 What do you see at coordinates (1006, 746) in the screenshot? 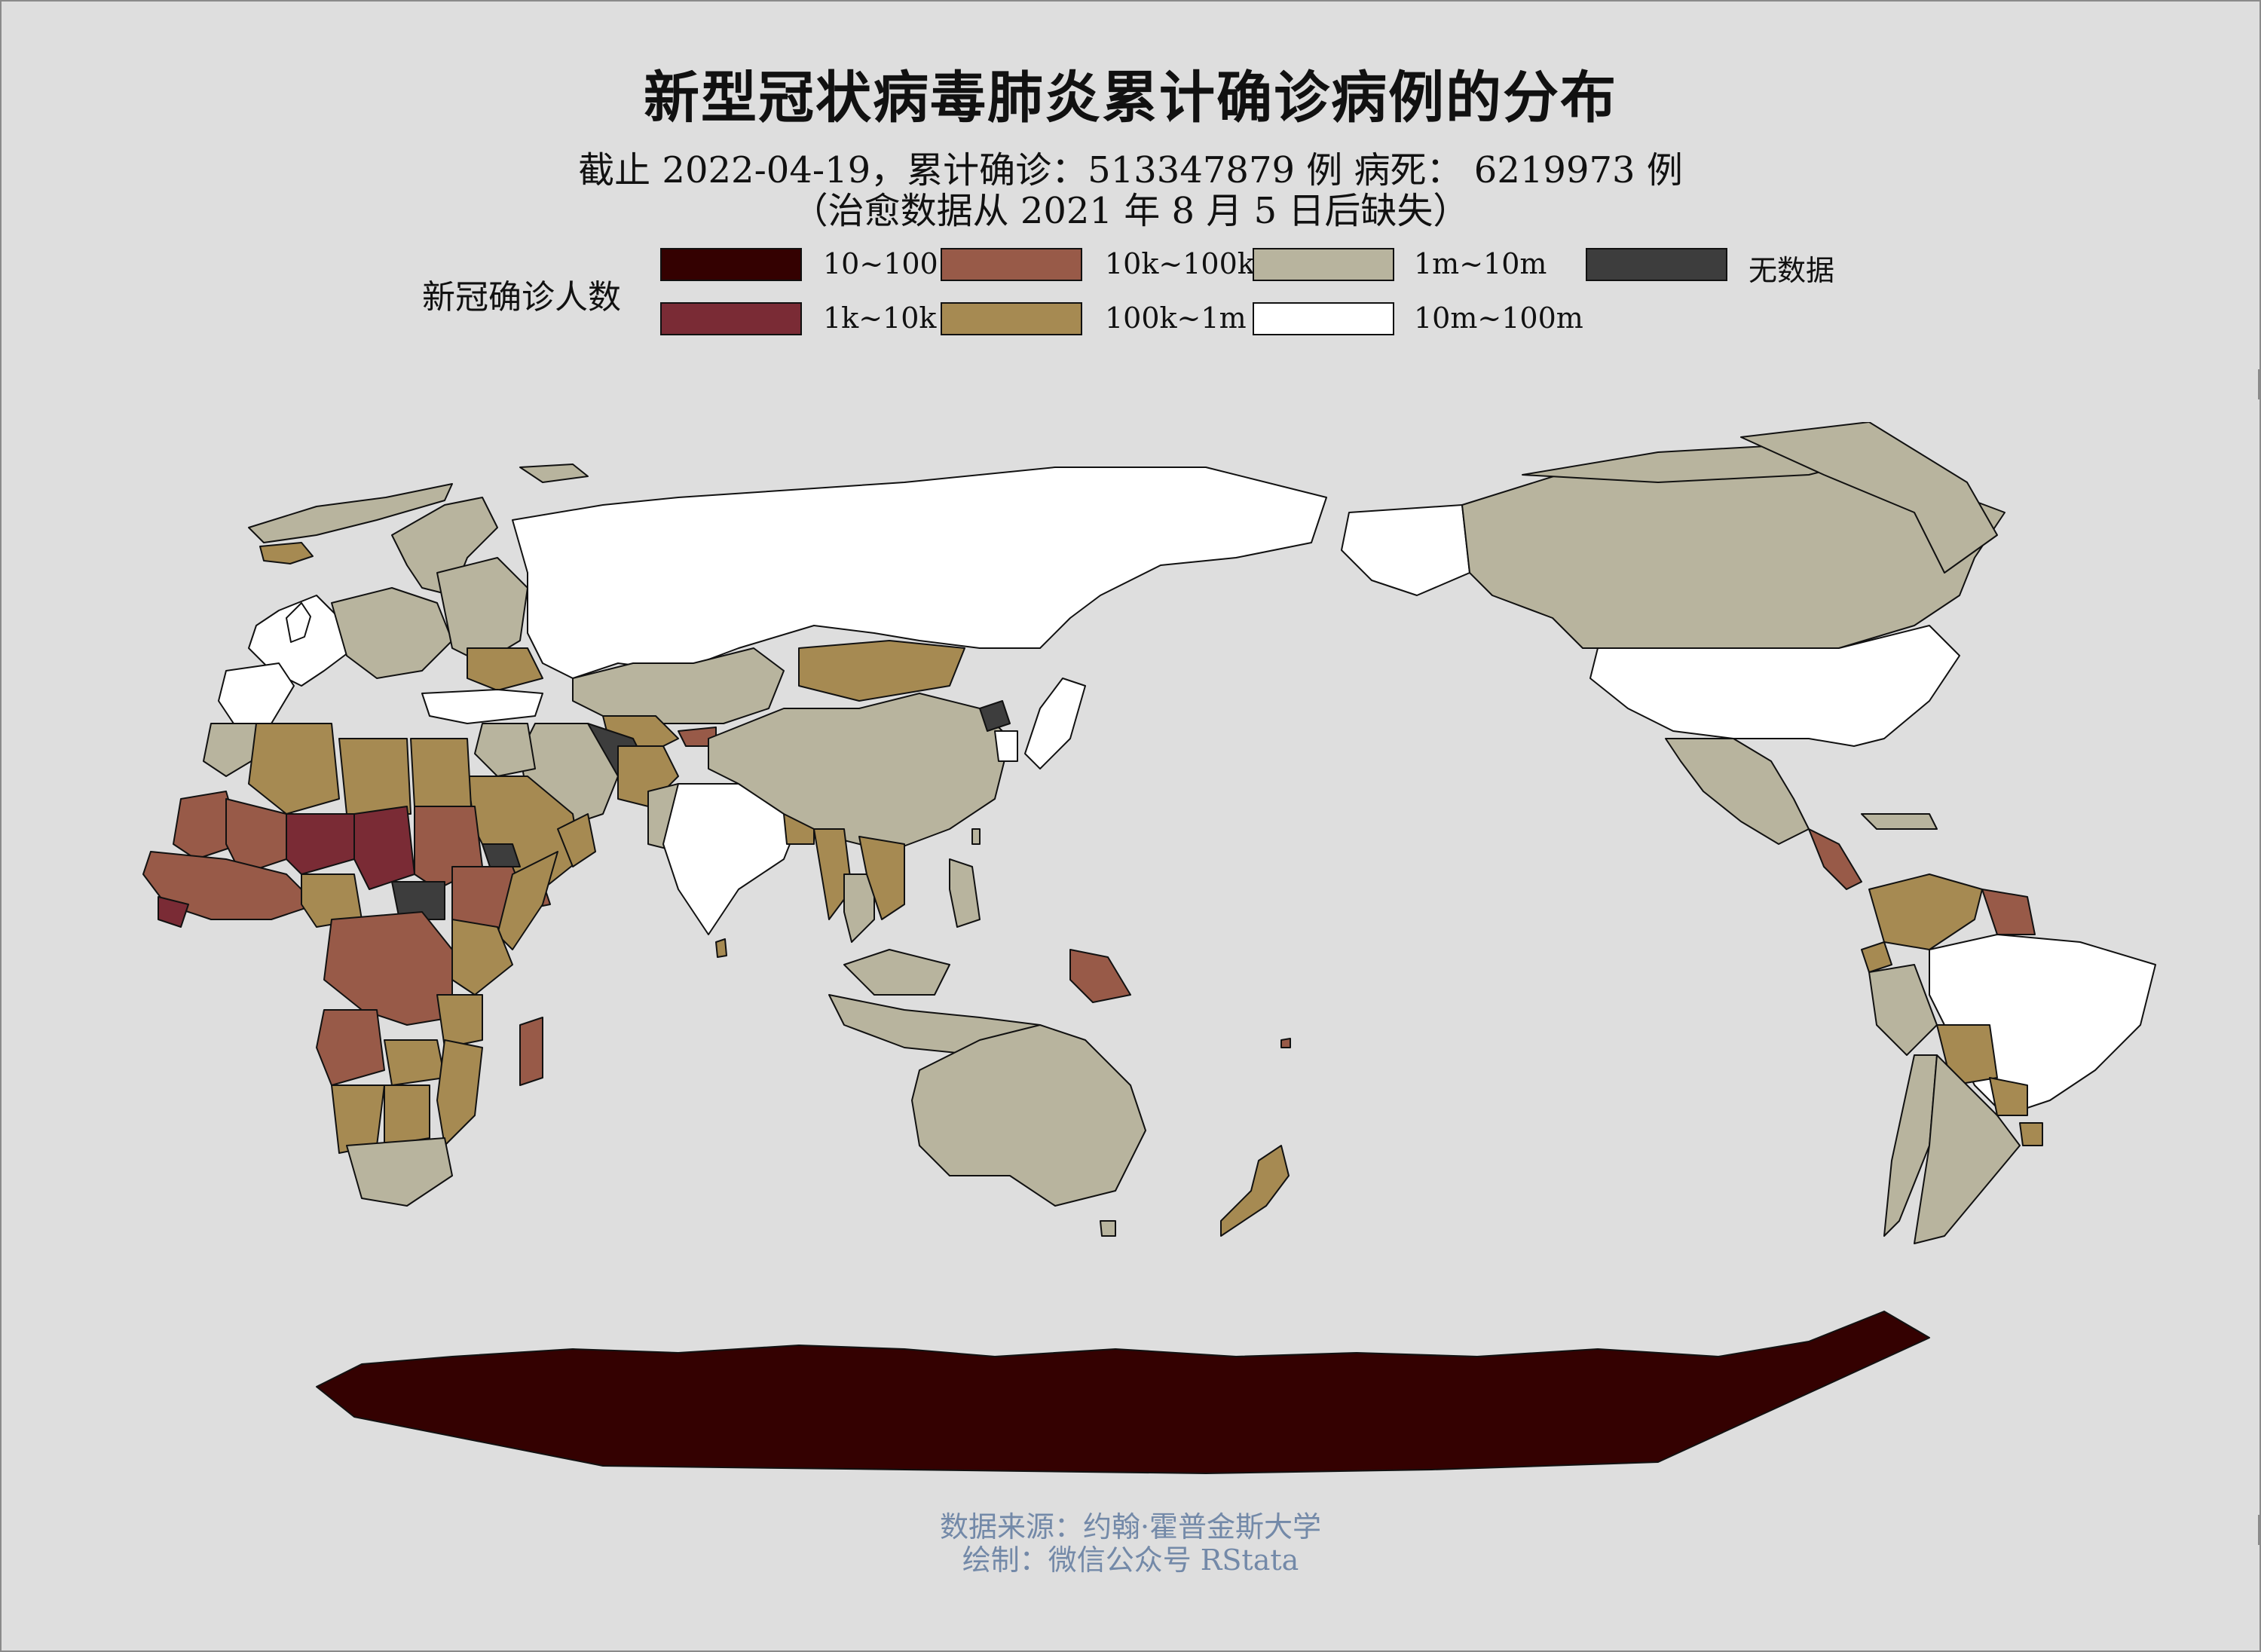
I see `region-south-korea` at bounding box center [1006, 746].